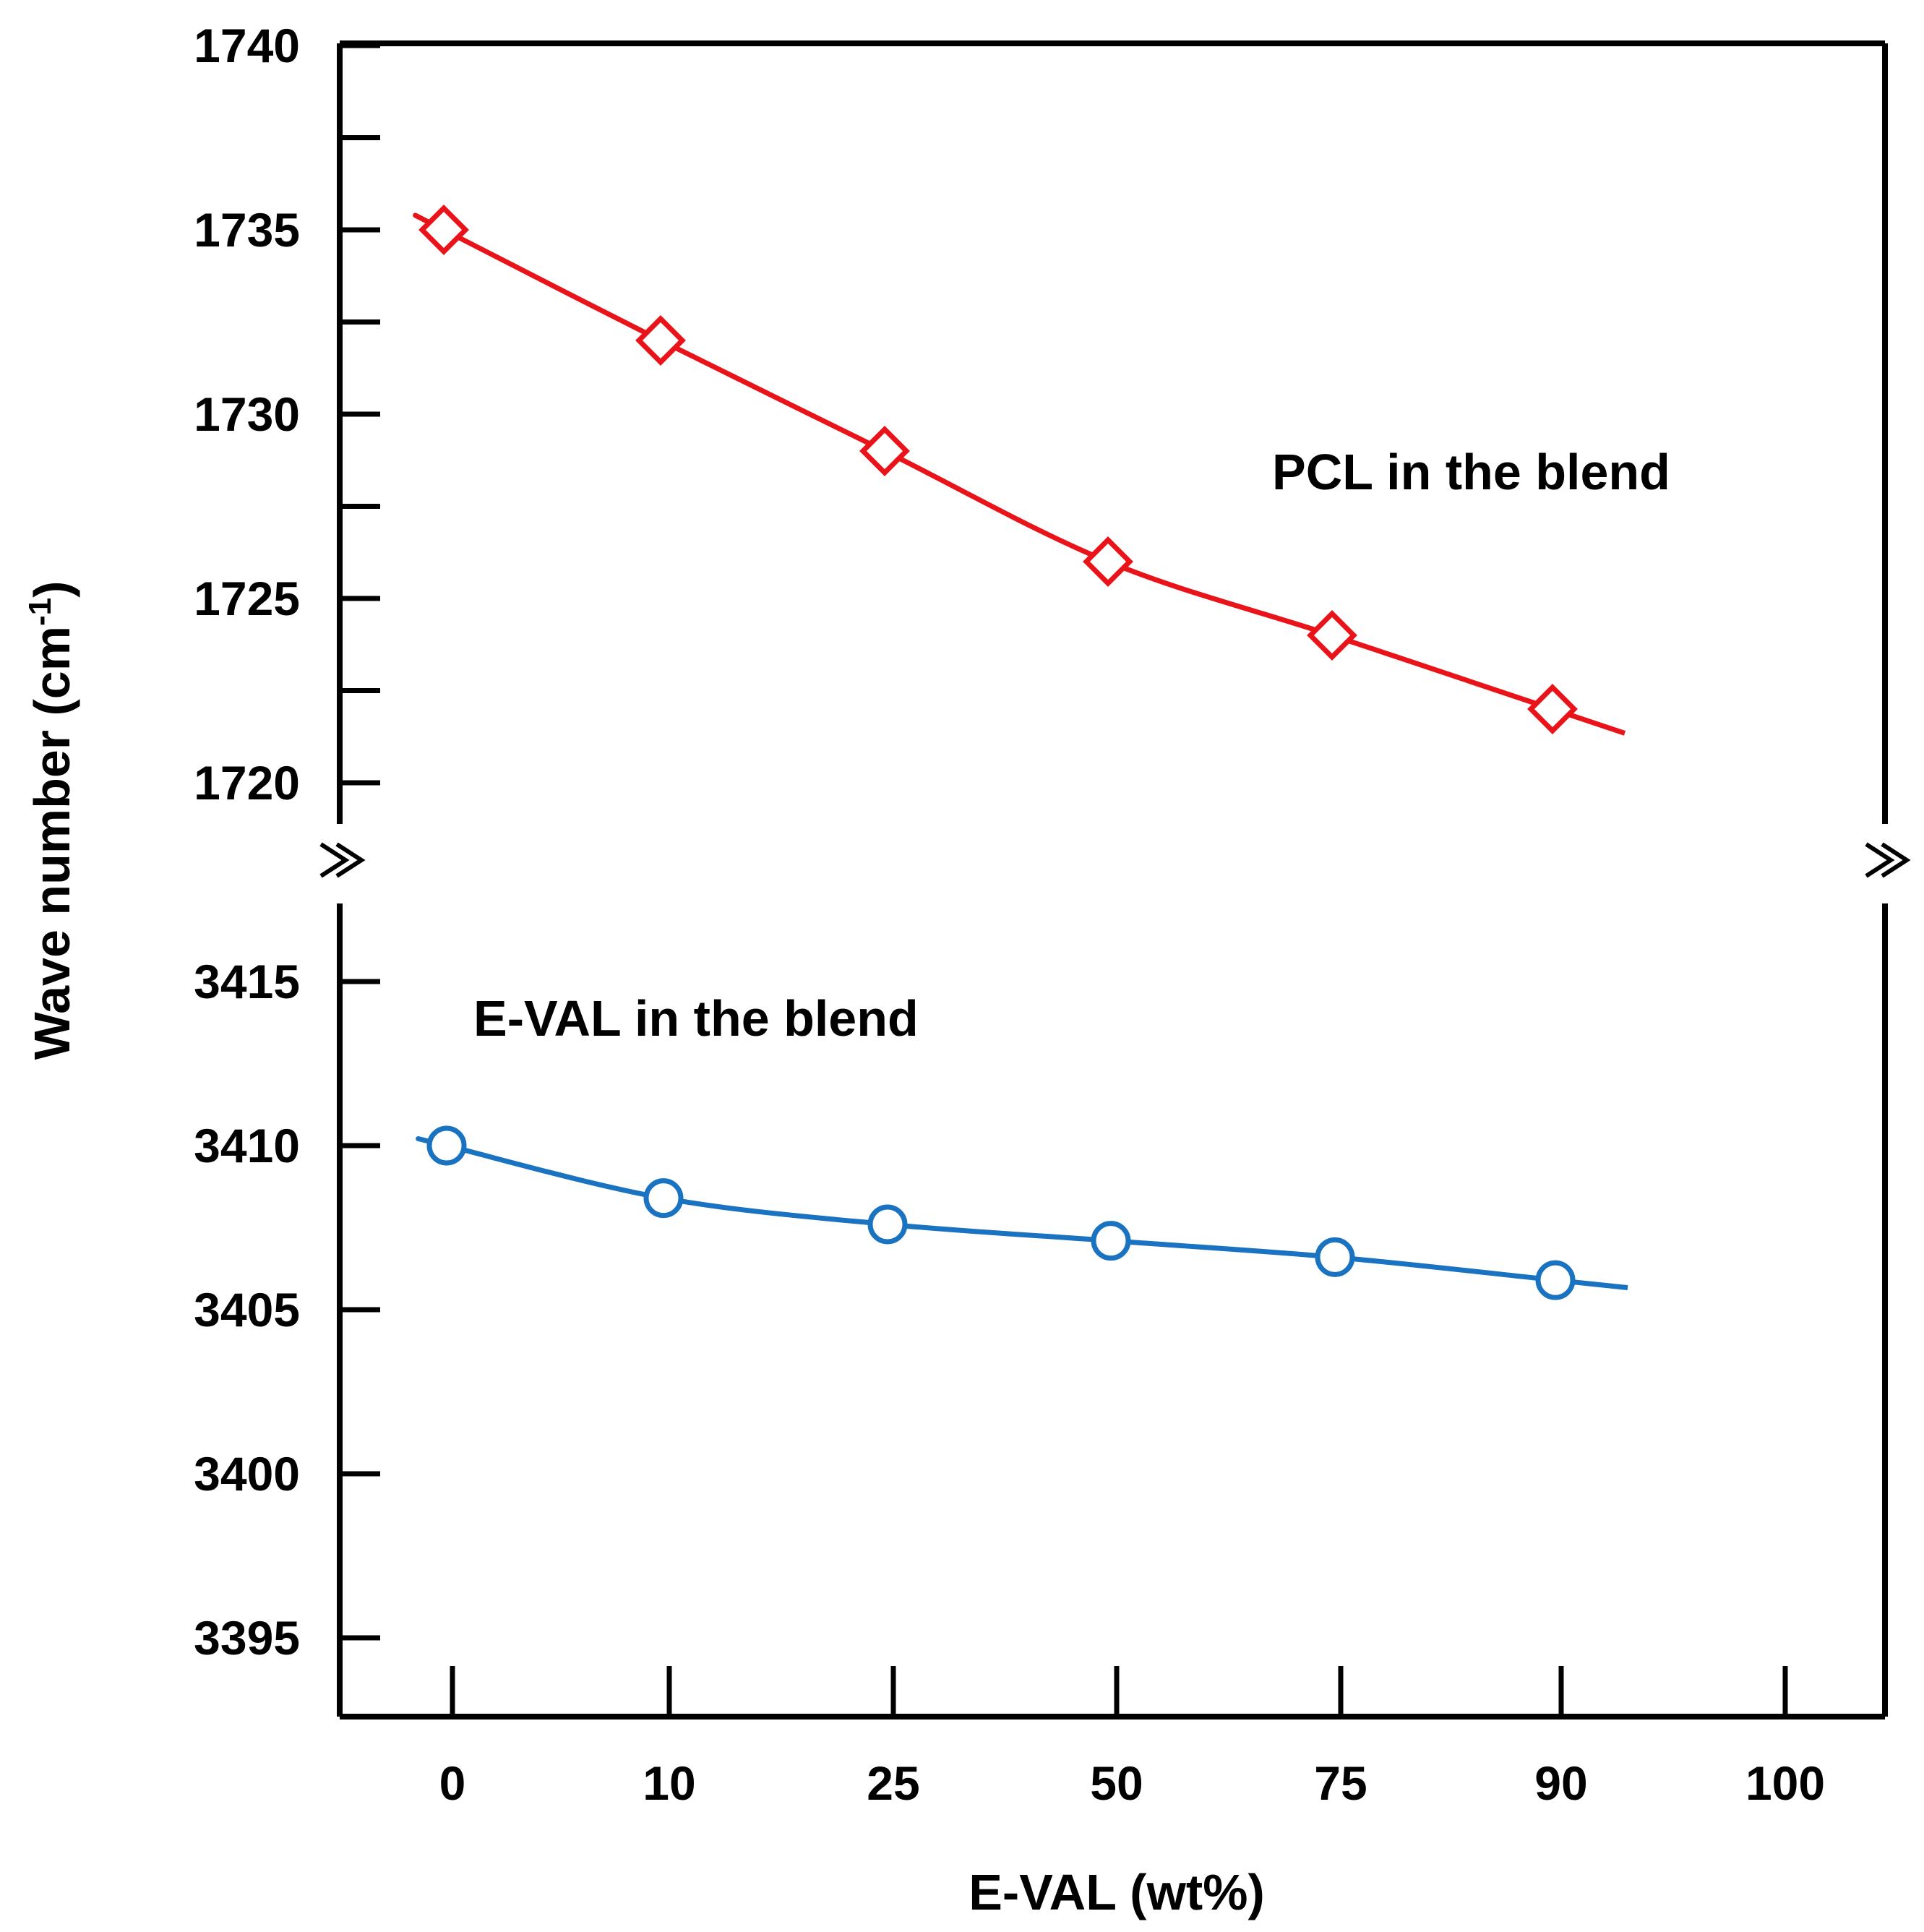  Describe the element at coordinates (1880, 860) in the screenshot. I see `right-axis-break-stroke-a` at that location.